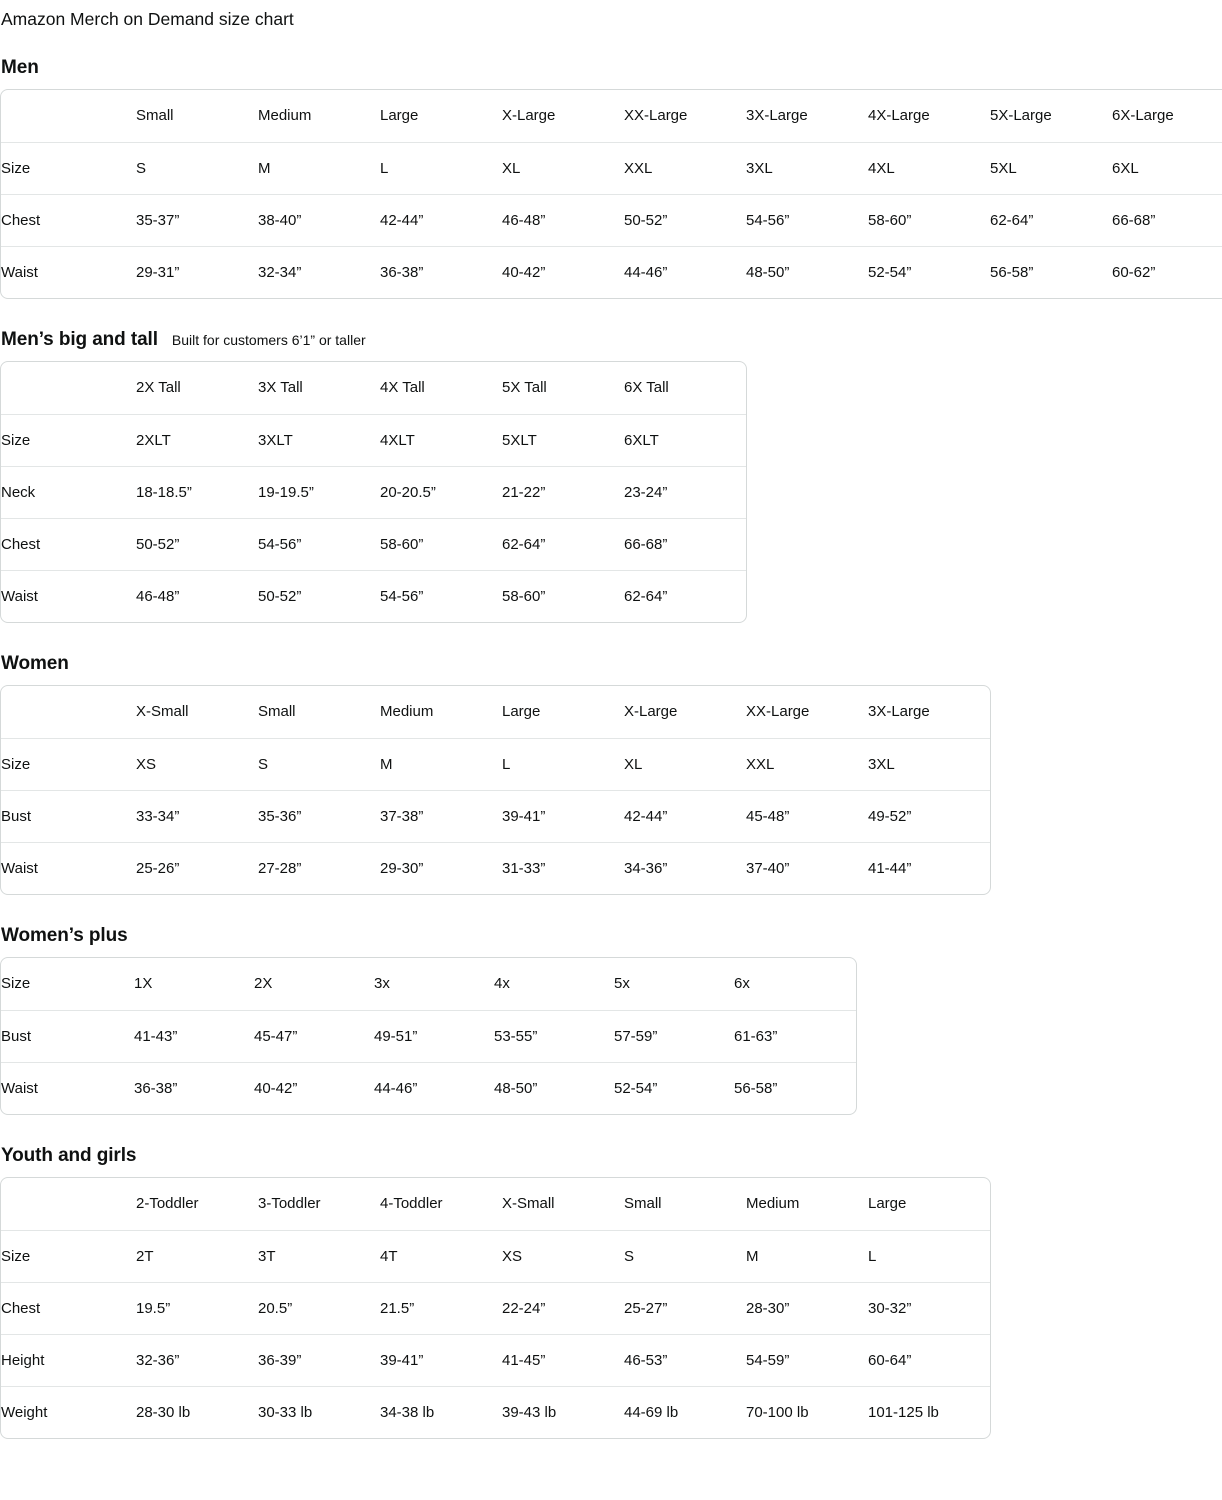  Describe the element at coordinates (646, 388) in the screenshot. I see `column-header: 6X Tall` at that location.